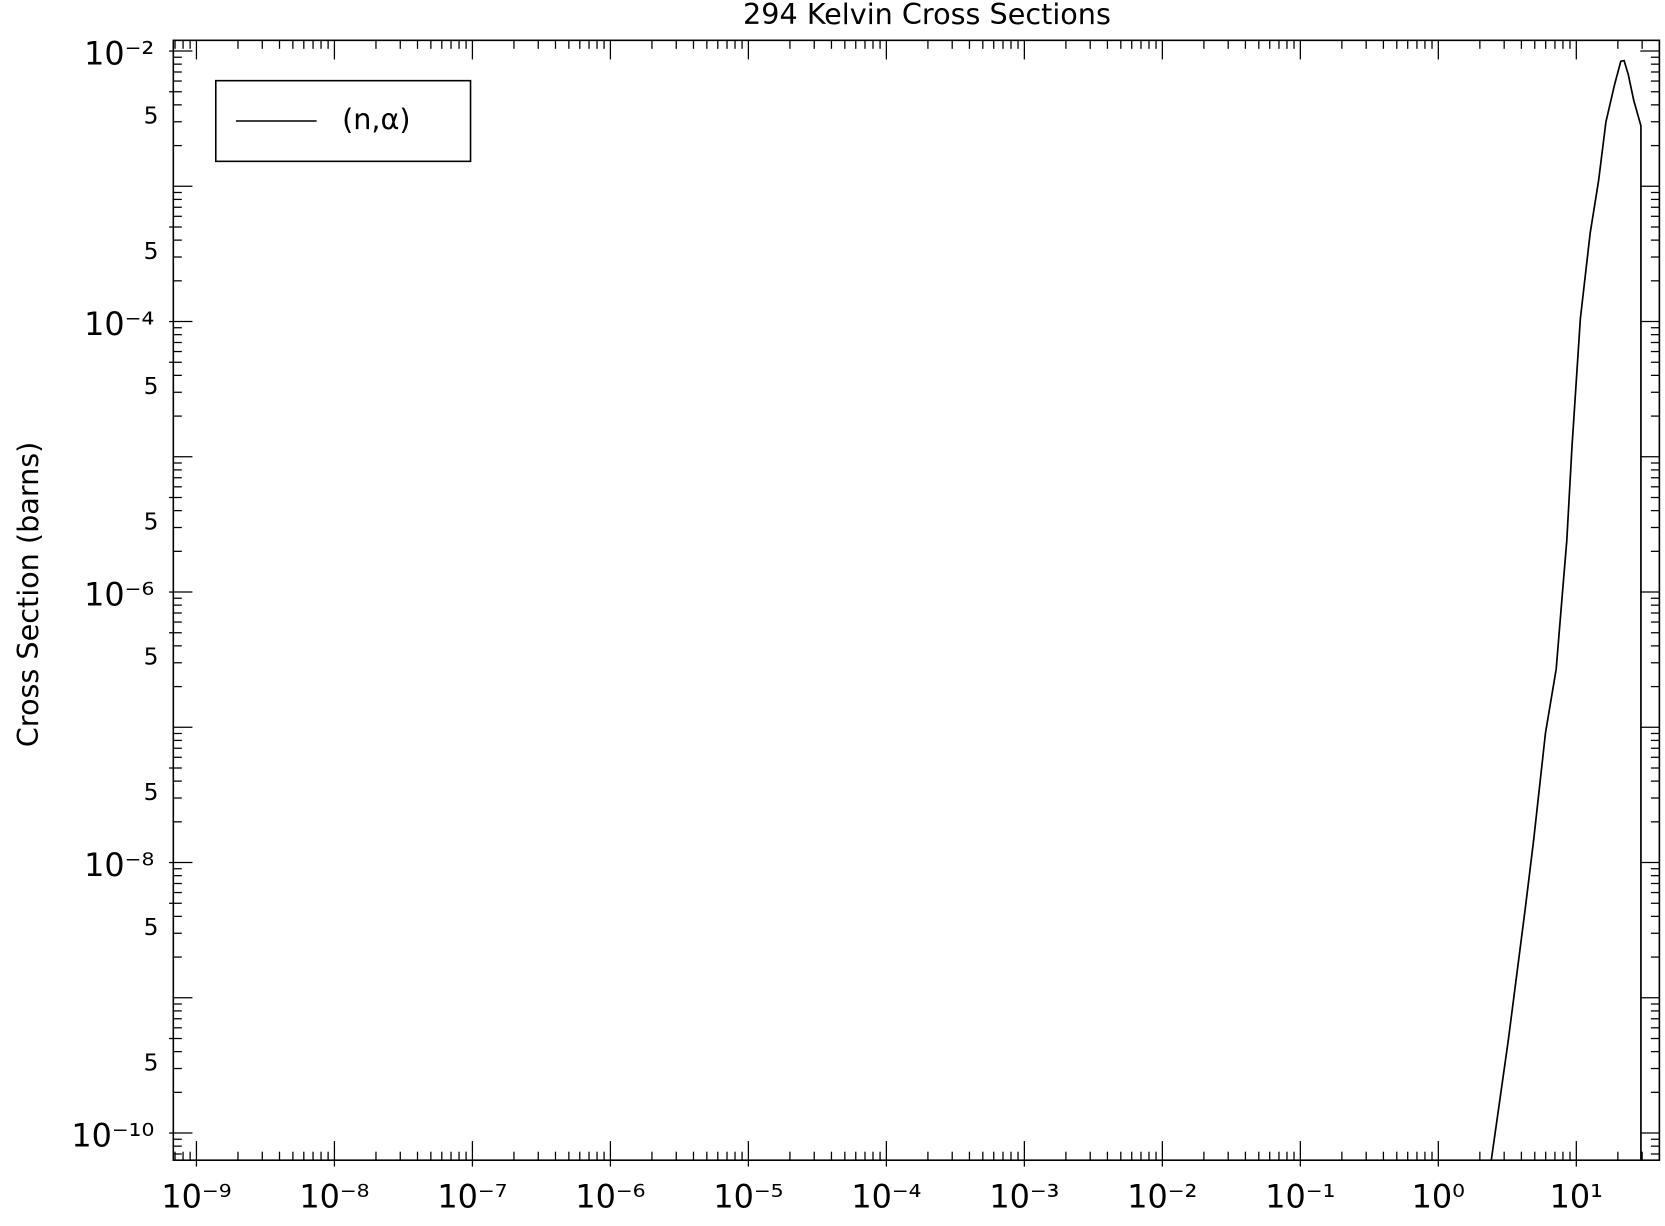 Image resolution: width=1665 pixels, height=1226 pixels. What do you see at coordinates (748, 1196) in the screenshot?
I see `x-tick-label: 10⁻⁵` at bounding box center [748, 1196].